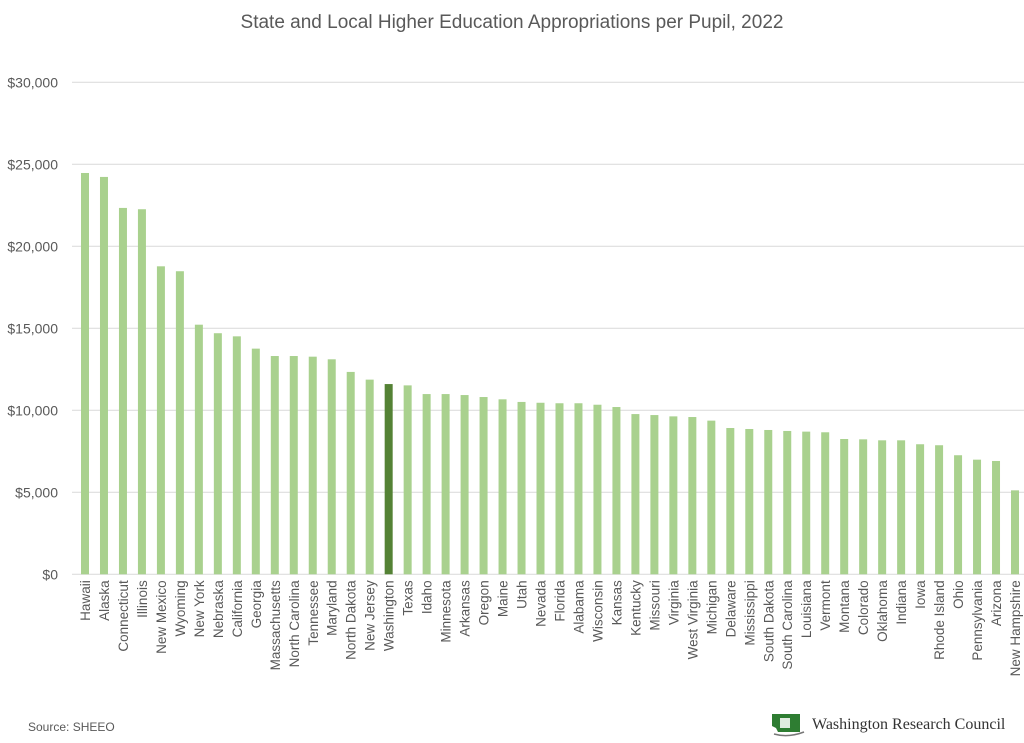 This screenshot has width=1024, height=743. Describe the element at coordinates (32, 164) in the screenshot. I see `y-tick-label: $25,000` at that location.